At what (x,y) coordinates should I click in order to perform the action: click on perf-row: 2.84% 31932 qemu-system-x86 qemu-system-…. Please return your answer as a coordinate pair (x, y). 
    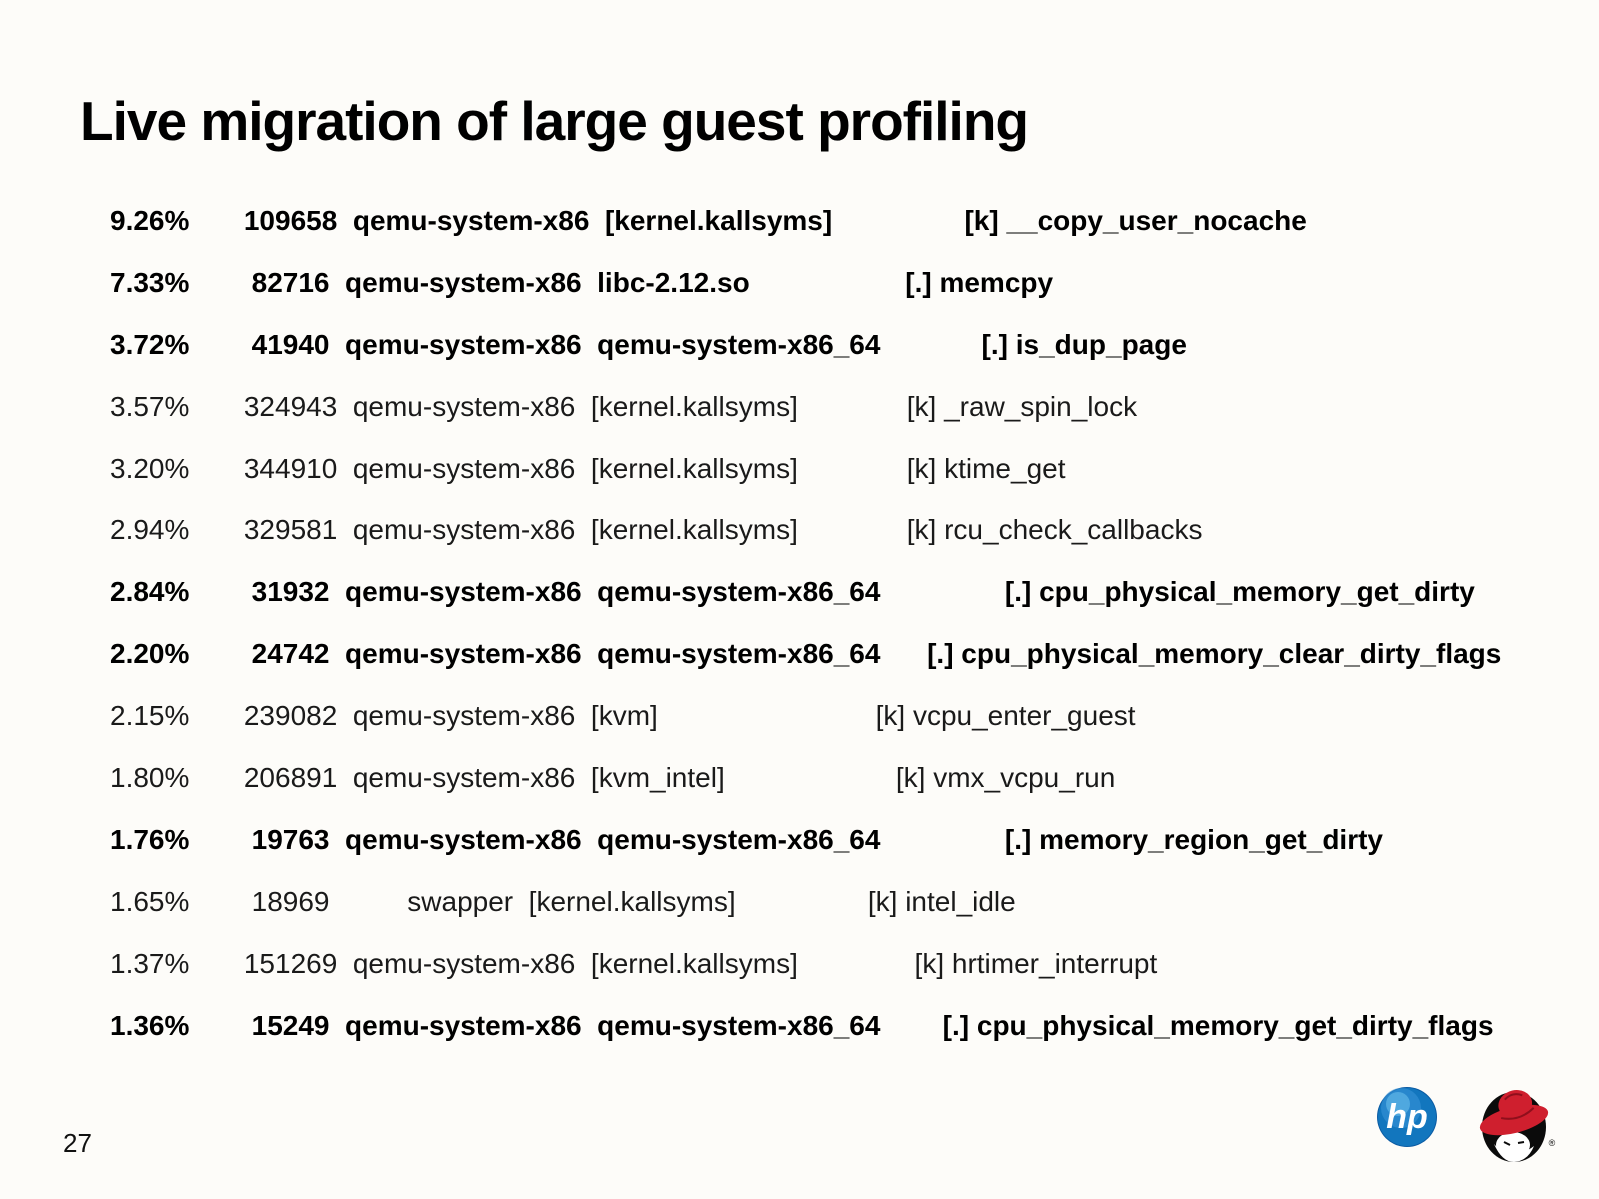
    Looking at the image, I should click on (792, 592).